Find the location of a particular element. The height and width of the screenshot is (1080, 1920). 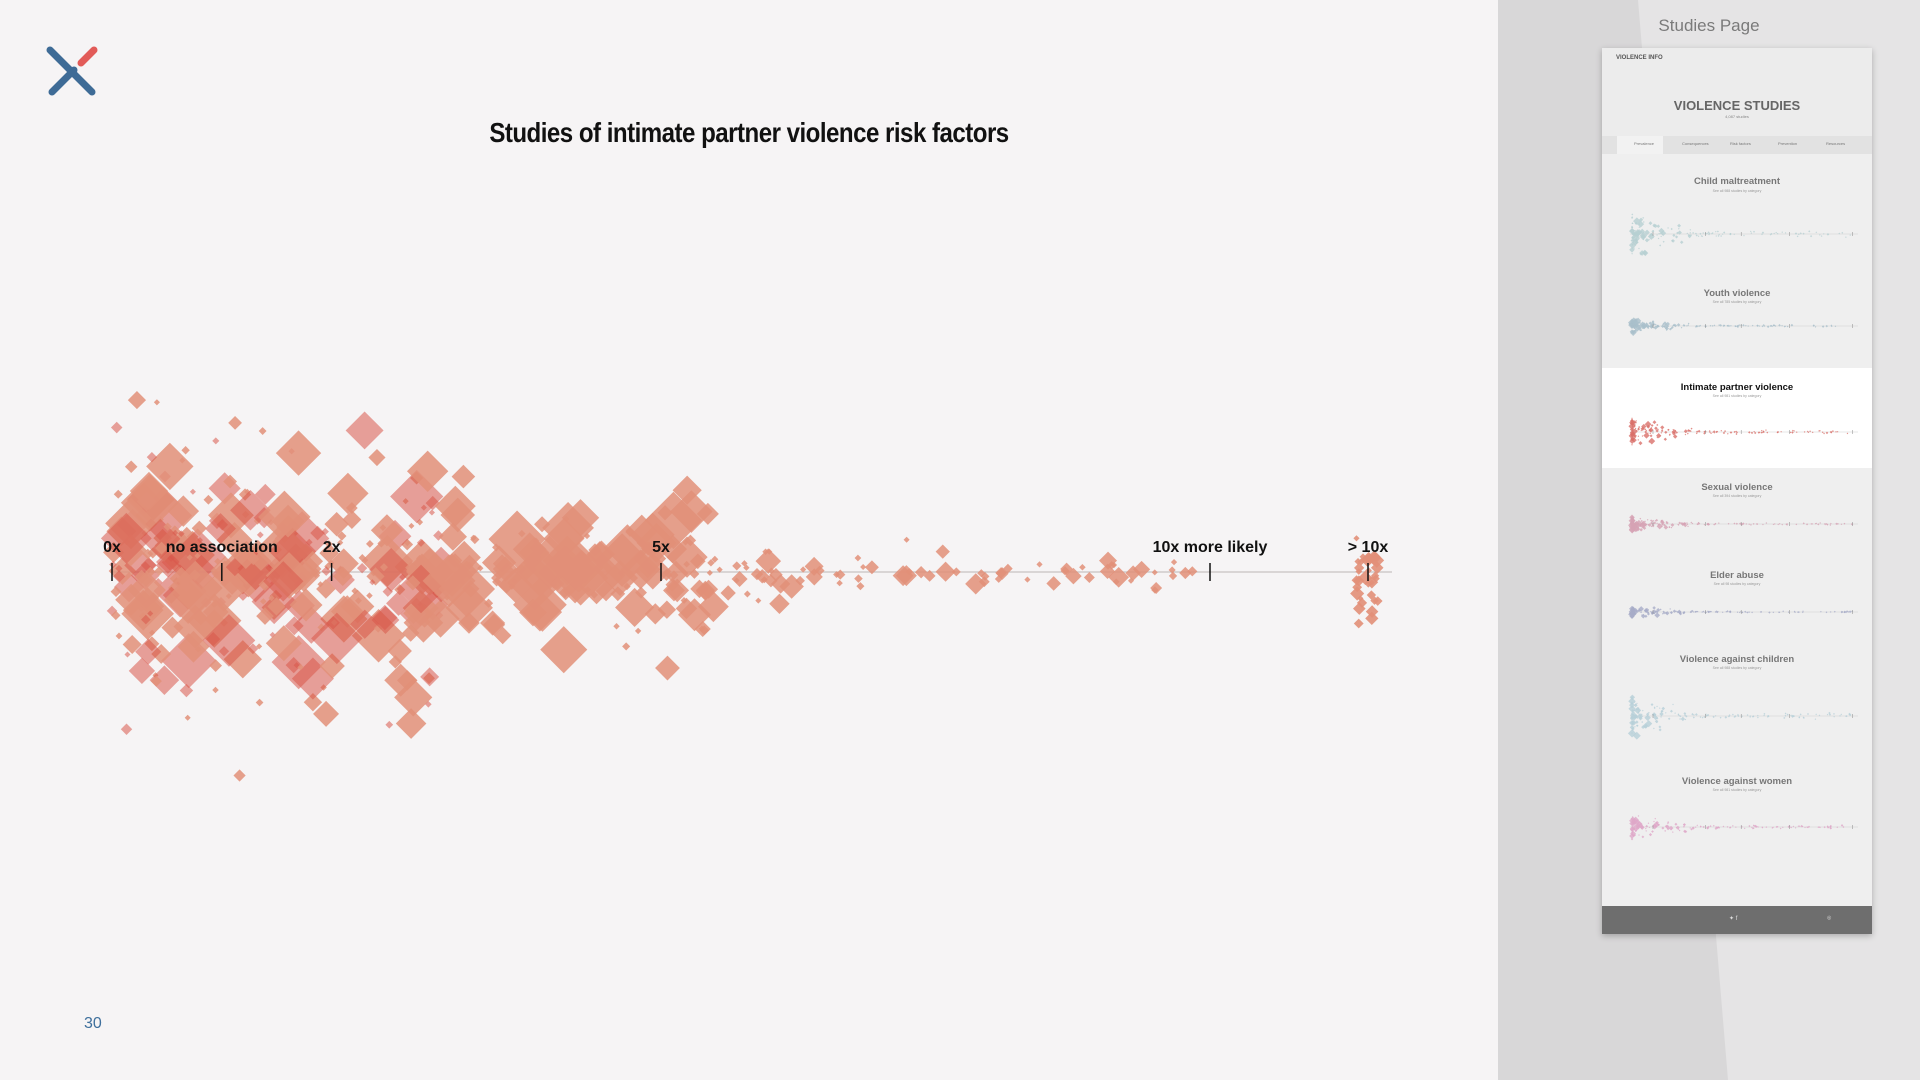

thumb-mini-chart is located at coordinates (1743, 431).